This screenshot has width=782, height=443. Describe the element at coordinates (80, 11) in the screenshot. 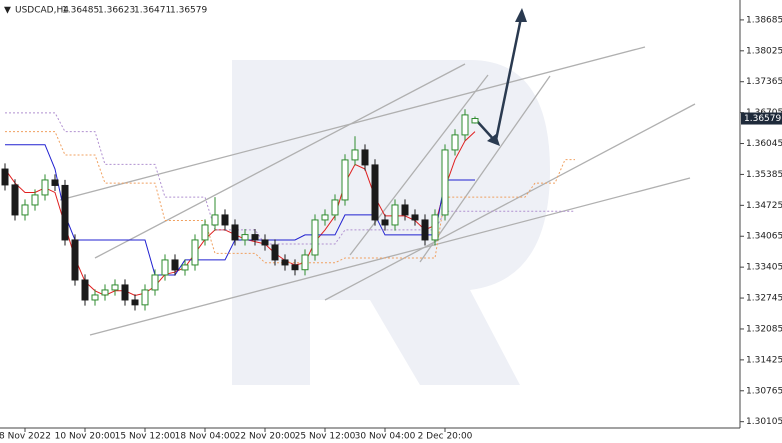

I see `header-open: 1.36485` at that location.